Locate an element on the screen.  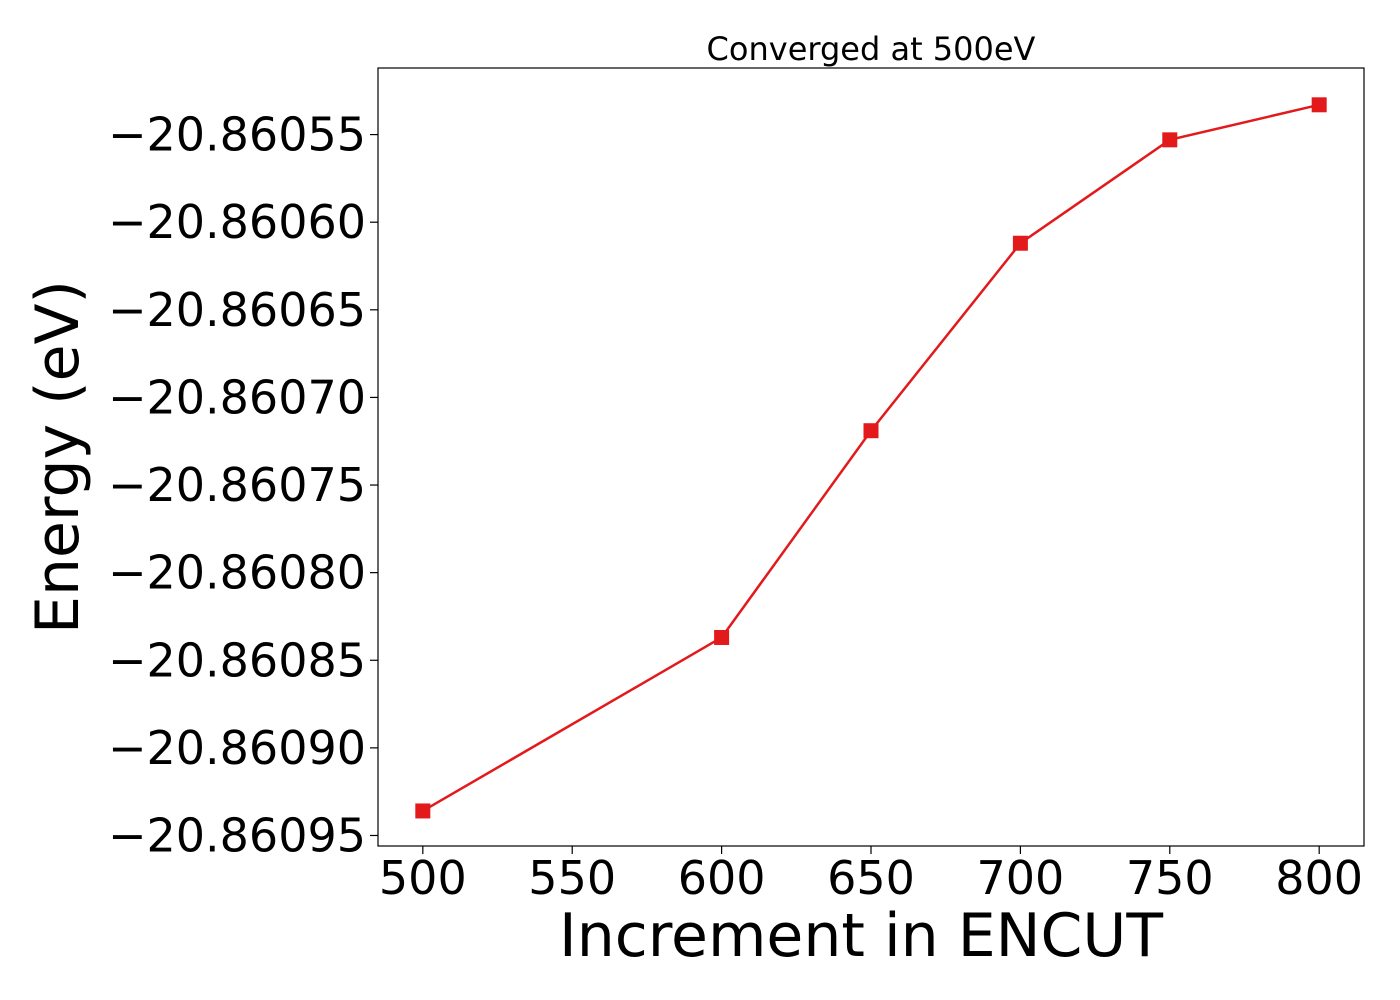
y-tick-label: −20.86060 is located at coordinates (237, 222).